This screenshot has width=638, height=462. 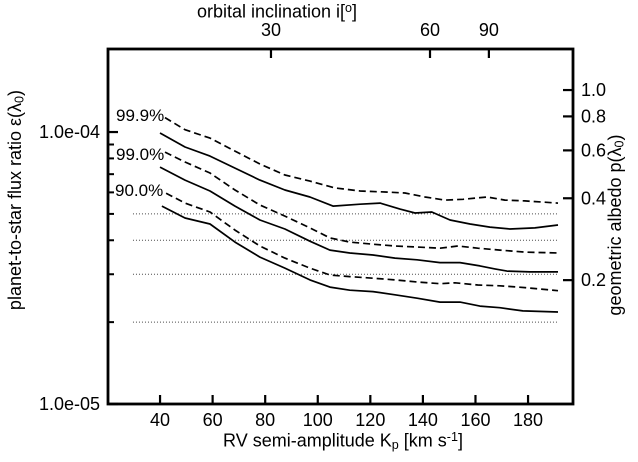 What do you see at coordinates (619, 144) in the screenshot?
I see `y2-axis-title-sub: 0` at bounding box center [619, 144].